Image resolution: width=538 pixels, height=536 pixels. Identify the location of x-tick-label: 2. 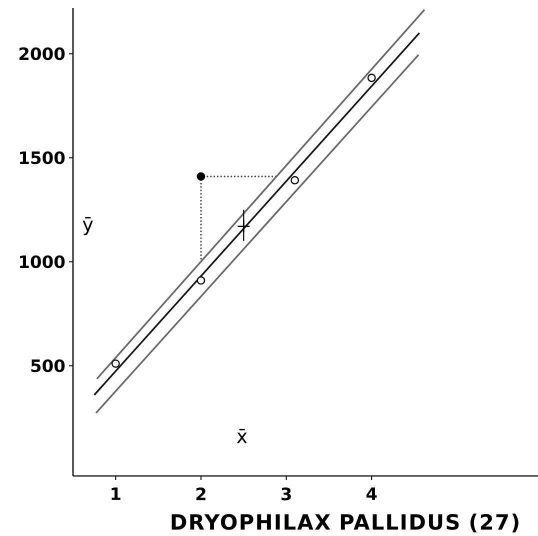
(201, 494).